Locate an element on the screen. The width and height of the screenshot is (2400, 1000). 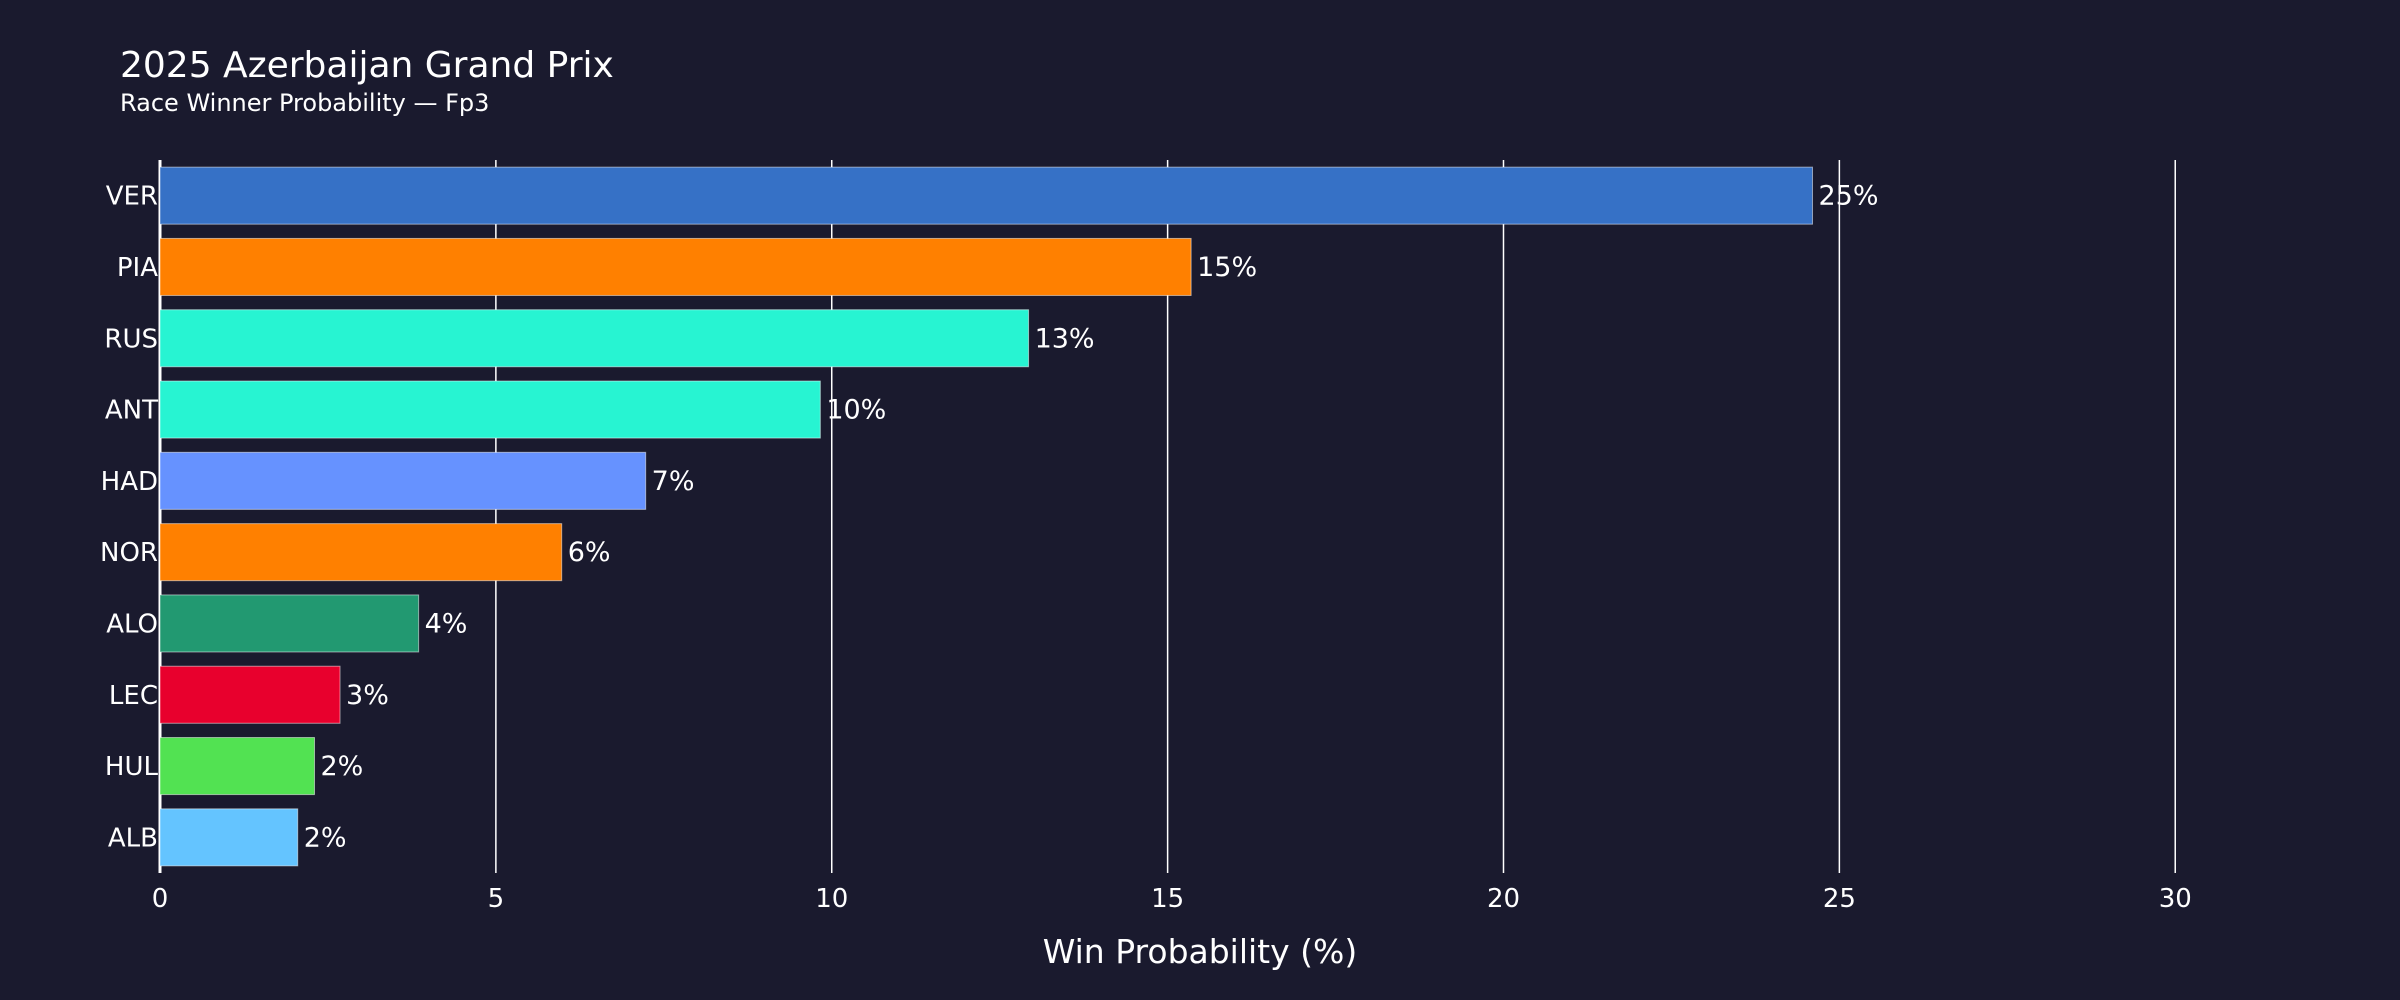
chart-subtitle: Race Winner Probability — Fp3 is located at coordinates (305, 103).